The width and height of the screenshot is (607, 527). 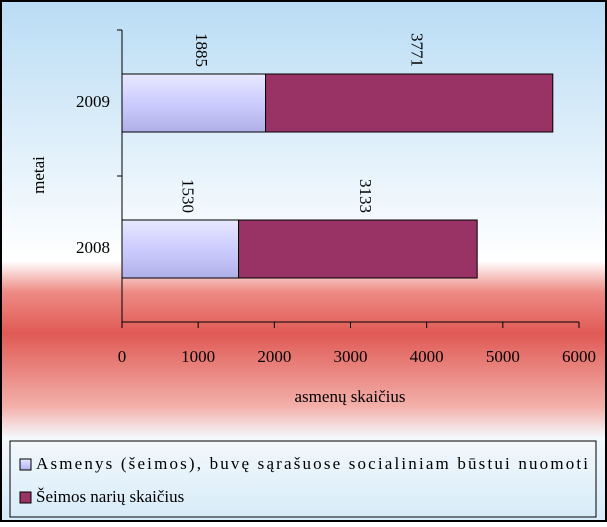 What do you see at coordinates (201, 50) in the screenshot?
I see `data-label: 1885` at bounding box center [201, 50].